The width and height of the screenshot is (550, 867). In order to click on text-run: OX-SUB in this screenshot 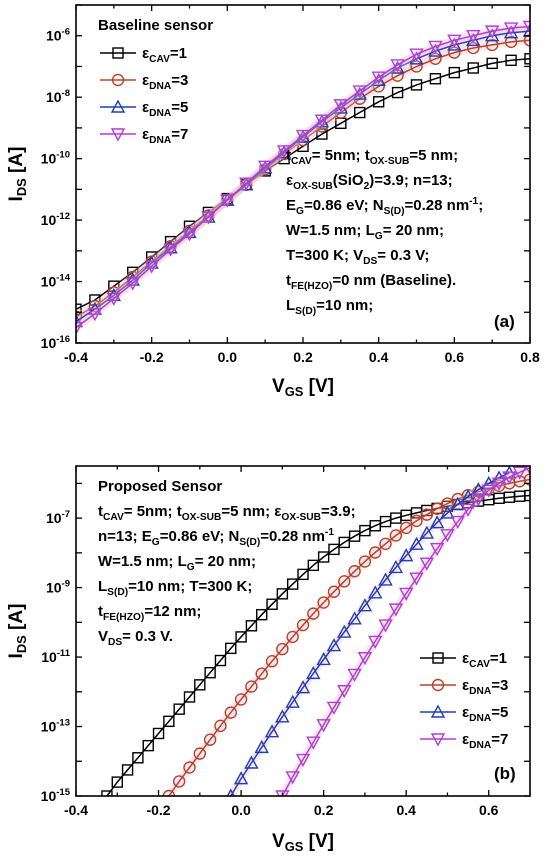, I will do `click(202, 517)`.